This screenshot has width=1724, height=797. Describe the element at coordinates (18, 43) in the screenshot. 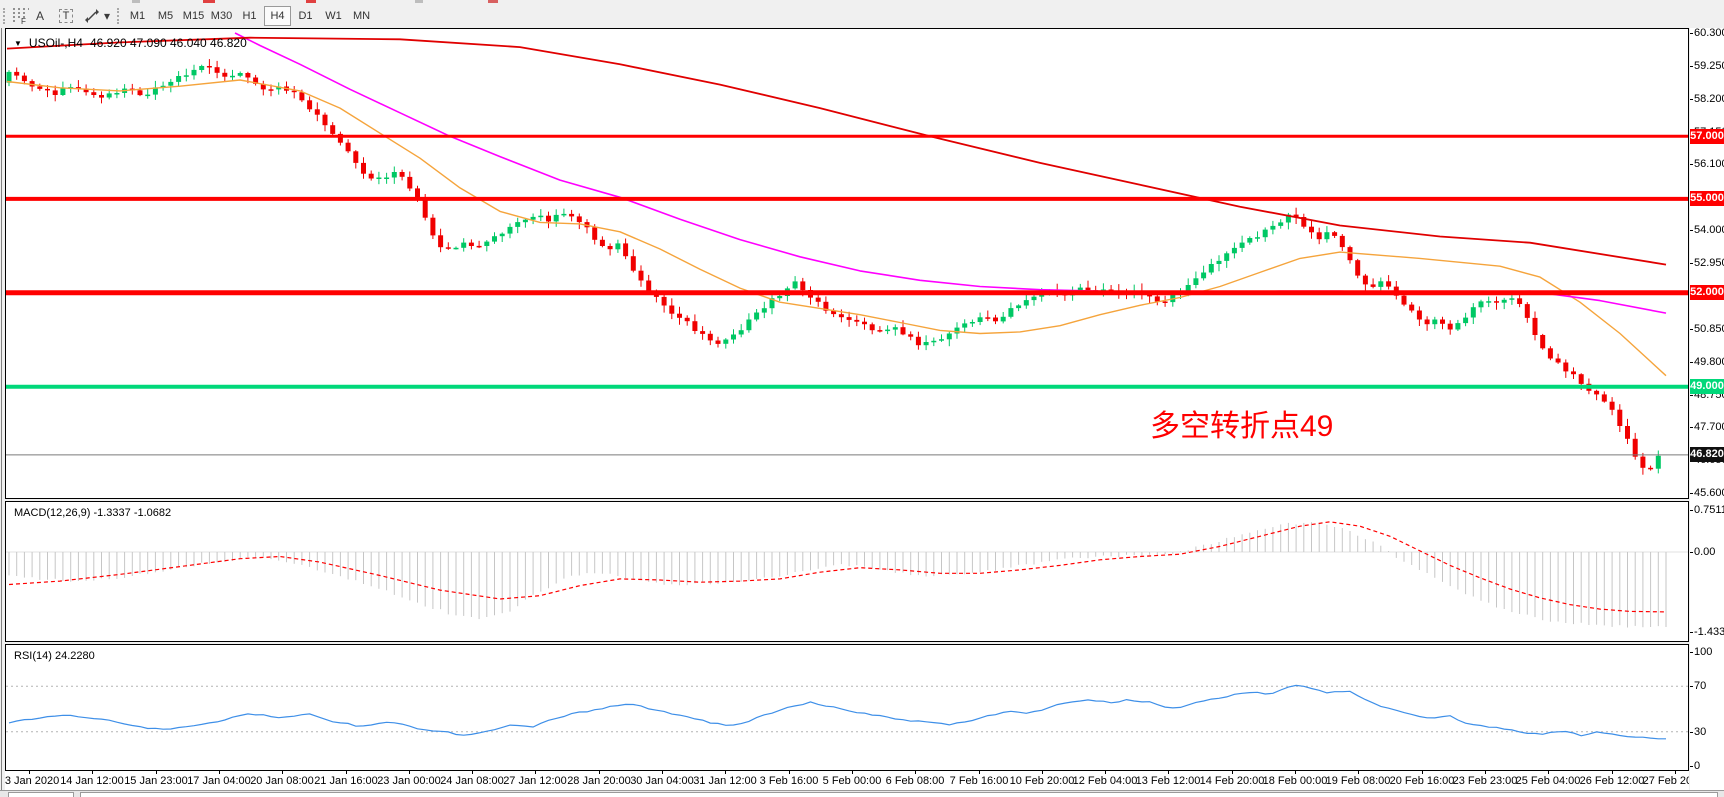

I see `chart-title-collapse-icon: ▼` at that location.